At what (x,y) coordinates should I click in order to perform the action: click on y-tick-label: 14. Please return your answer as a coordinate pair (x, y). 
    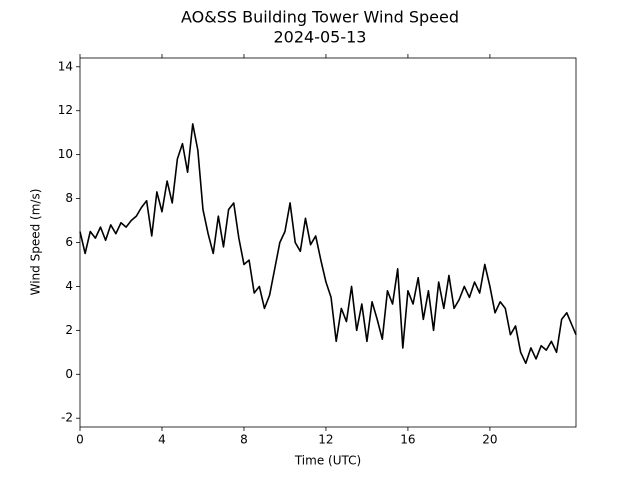
    Looking at the image, I should click on (65, 66).